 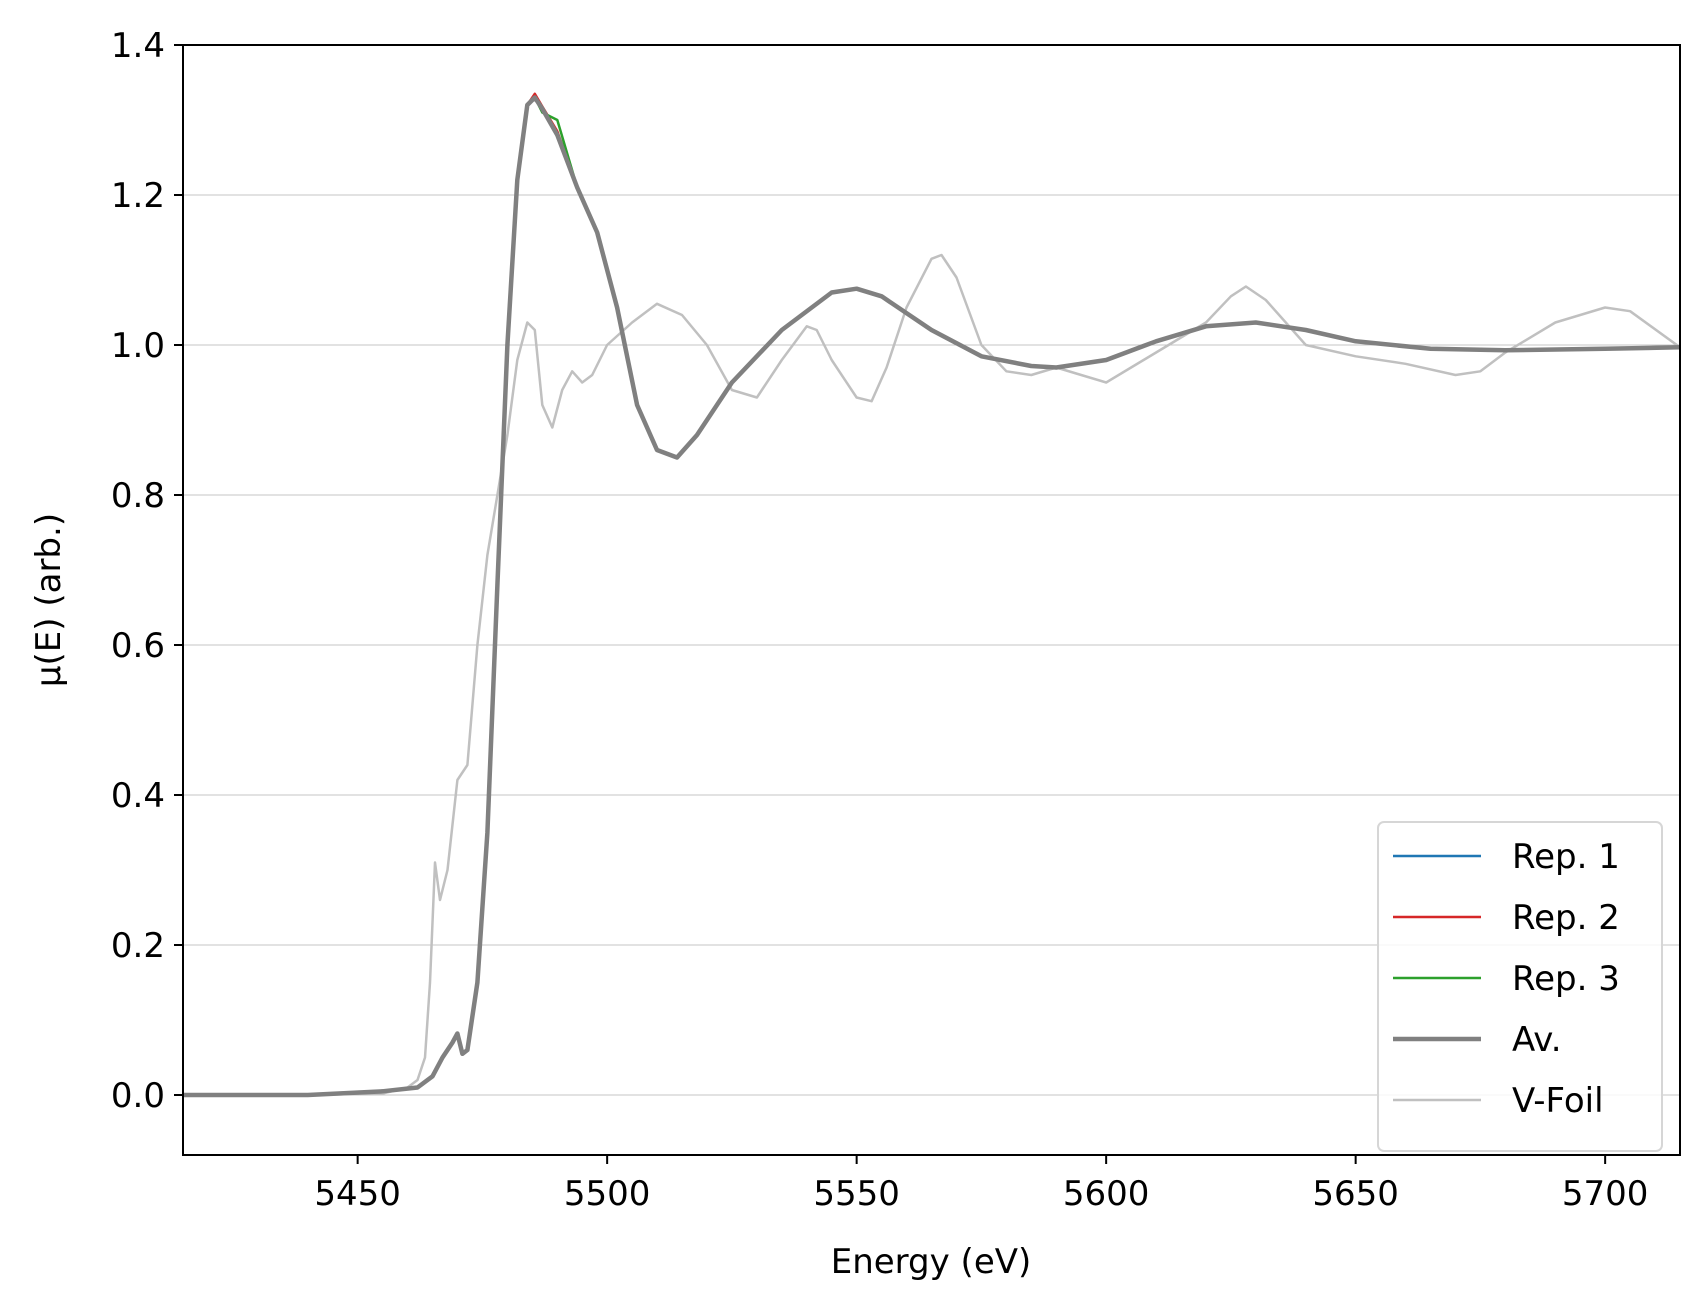 I want to click on legend-label-1: Rep. 2, so click(x=1566, y=918).